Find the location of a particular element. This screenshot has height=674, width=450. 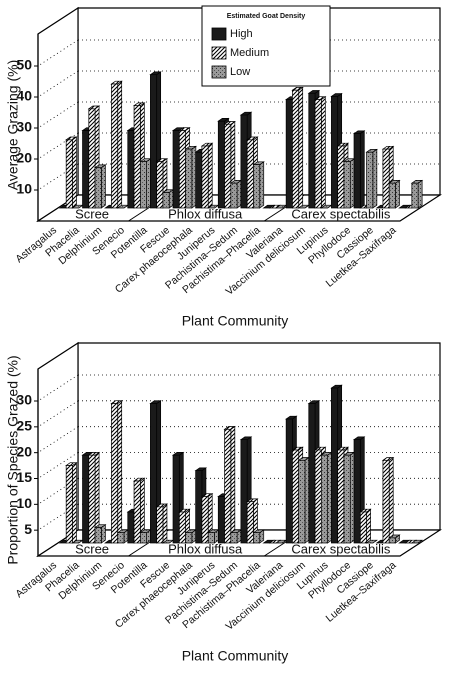

y-axis-label: Proportion of Species Grazed (%) is located at coordinates (13, 459).